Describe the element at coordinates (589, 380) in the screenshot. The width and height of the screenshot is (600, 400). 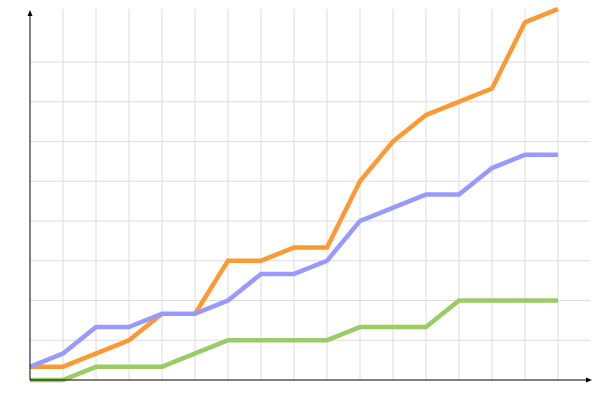
I see `x-axis-arrow-icon` at that location.